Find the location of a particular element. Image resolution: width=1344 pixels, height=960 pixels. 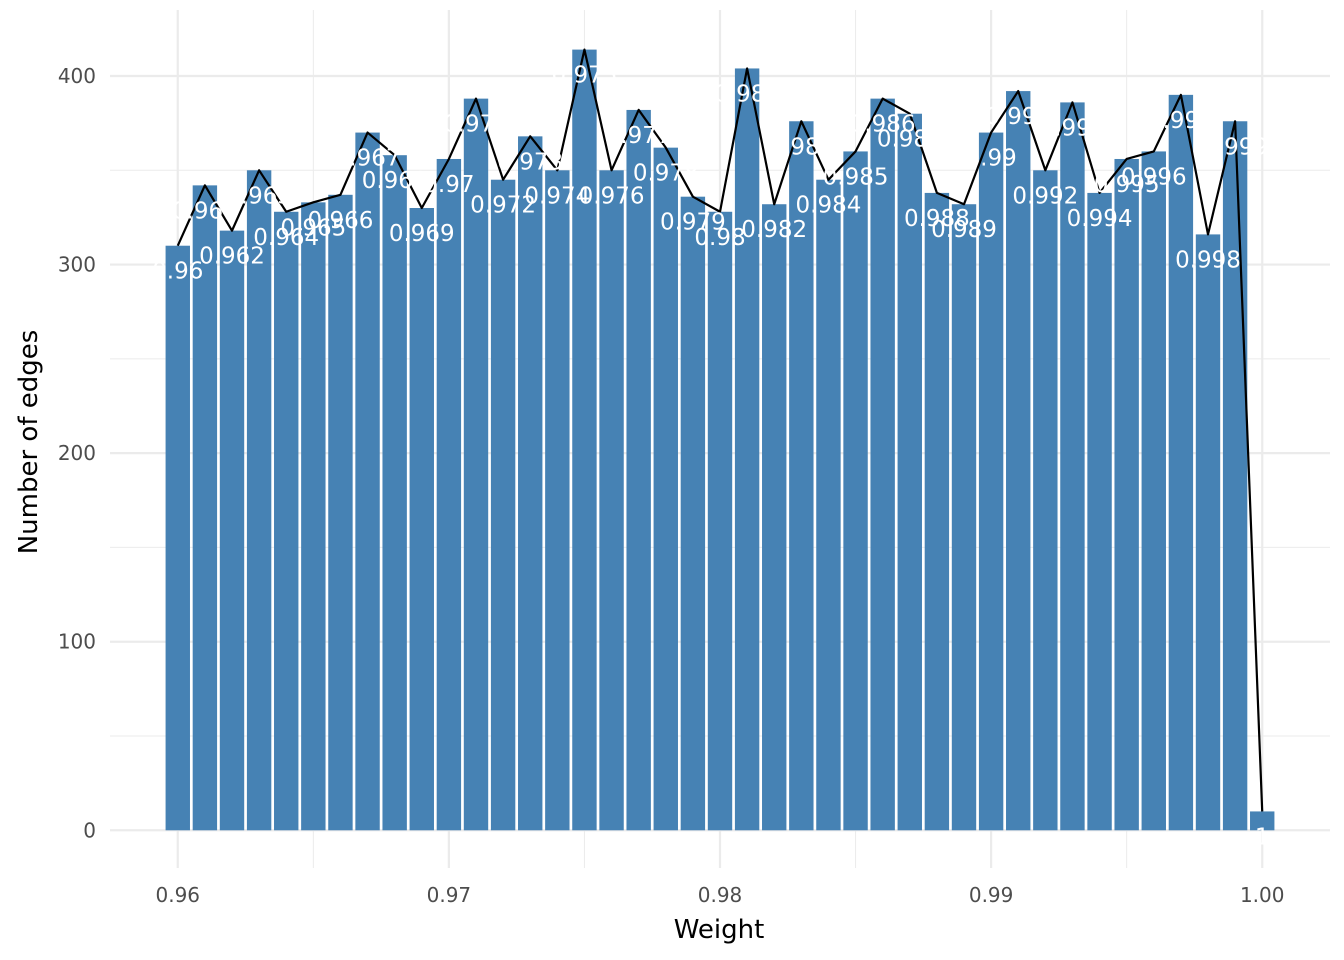

y-tick-label: 400 is located at coordinates (77, 76).